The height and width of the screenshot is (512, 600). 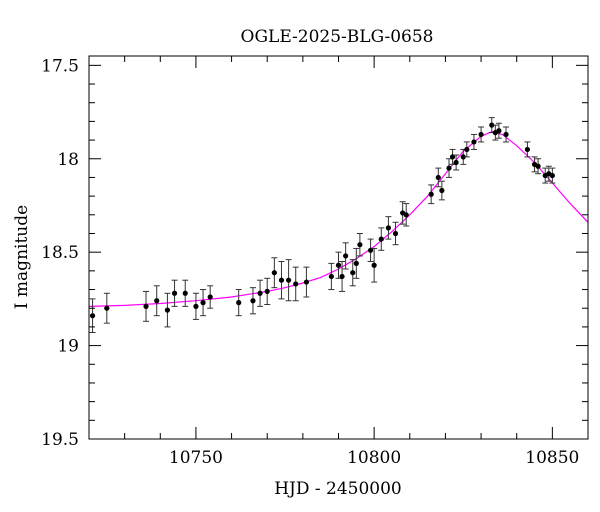 I want to click on x-tick-label: 10800, so click(x=374, y=458).